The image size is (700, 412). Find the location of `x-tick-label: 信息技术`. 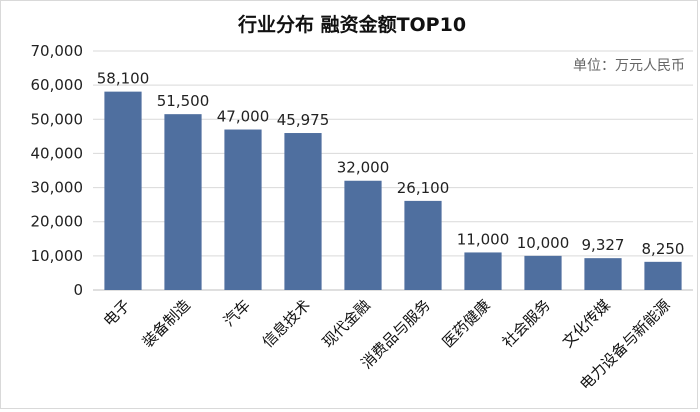

x-tick-label: 信息技术 is located at coordinates (286, 323).